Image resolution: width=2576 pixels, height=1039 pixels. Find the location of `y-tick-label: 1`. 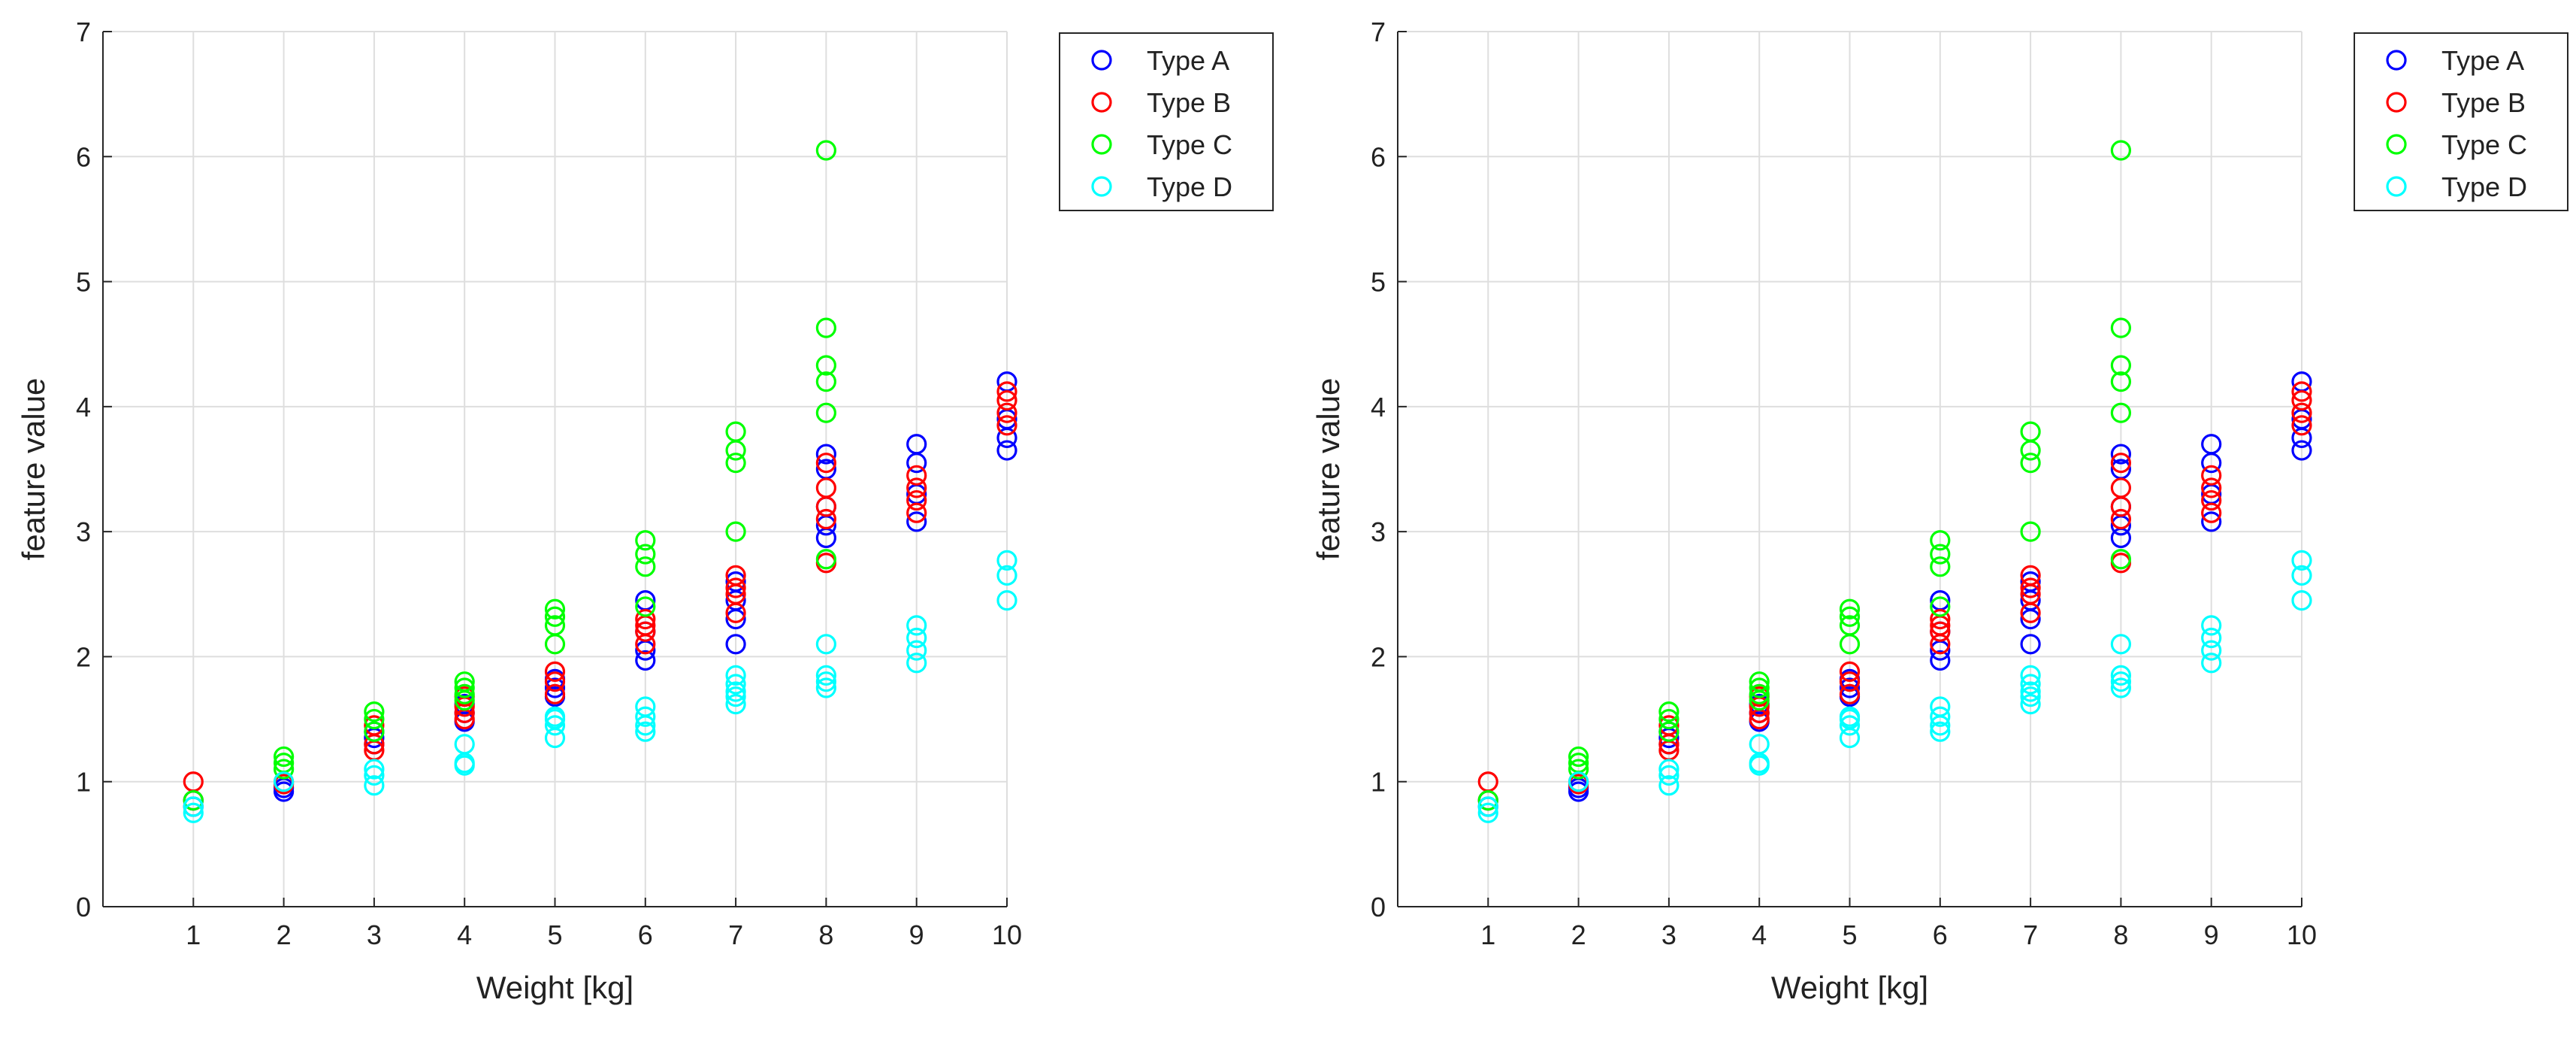

y-tick-label: 1 is located at coordinates (1379, 783).